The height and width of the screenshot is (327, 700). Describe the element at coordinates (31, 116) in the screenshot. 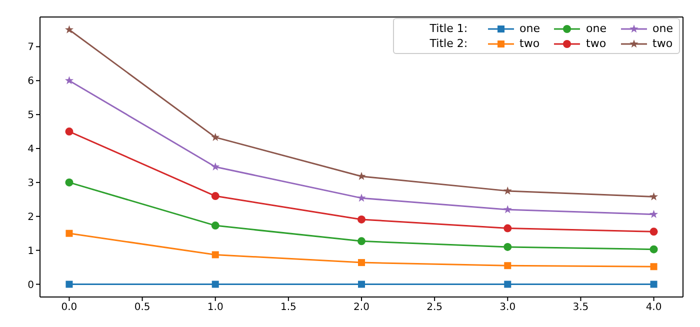

I see `y-tick-label: 5` at that location.